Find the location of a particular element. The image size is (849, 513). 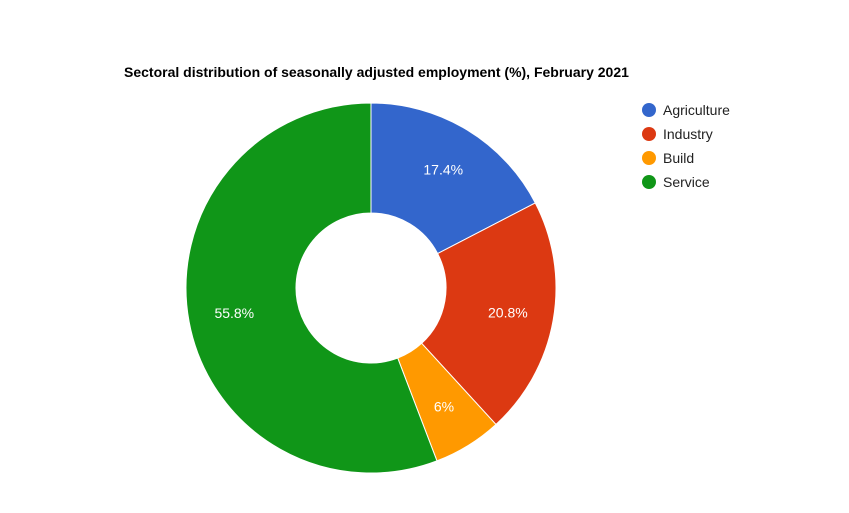

legend-item-industry: Industry is located at coordinates (677, 134).